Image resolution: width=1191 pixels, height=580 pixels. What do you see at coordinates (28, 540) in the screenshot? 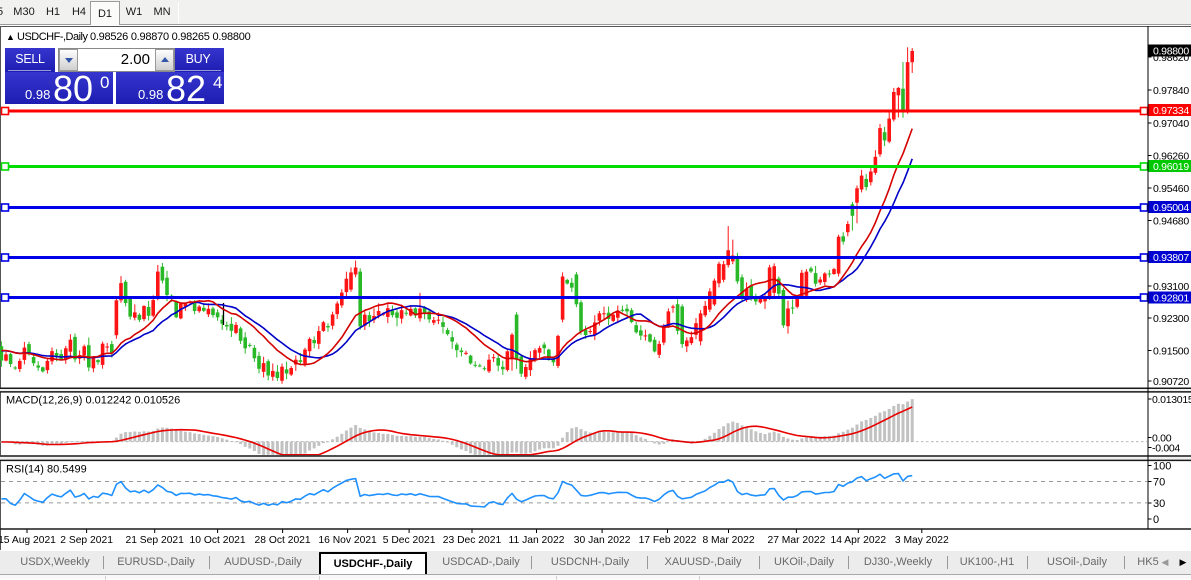
I see `svg-text: 15 Aug 2021` at bounding box center [28, 540].